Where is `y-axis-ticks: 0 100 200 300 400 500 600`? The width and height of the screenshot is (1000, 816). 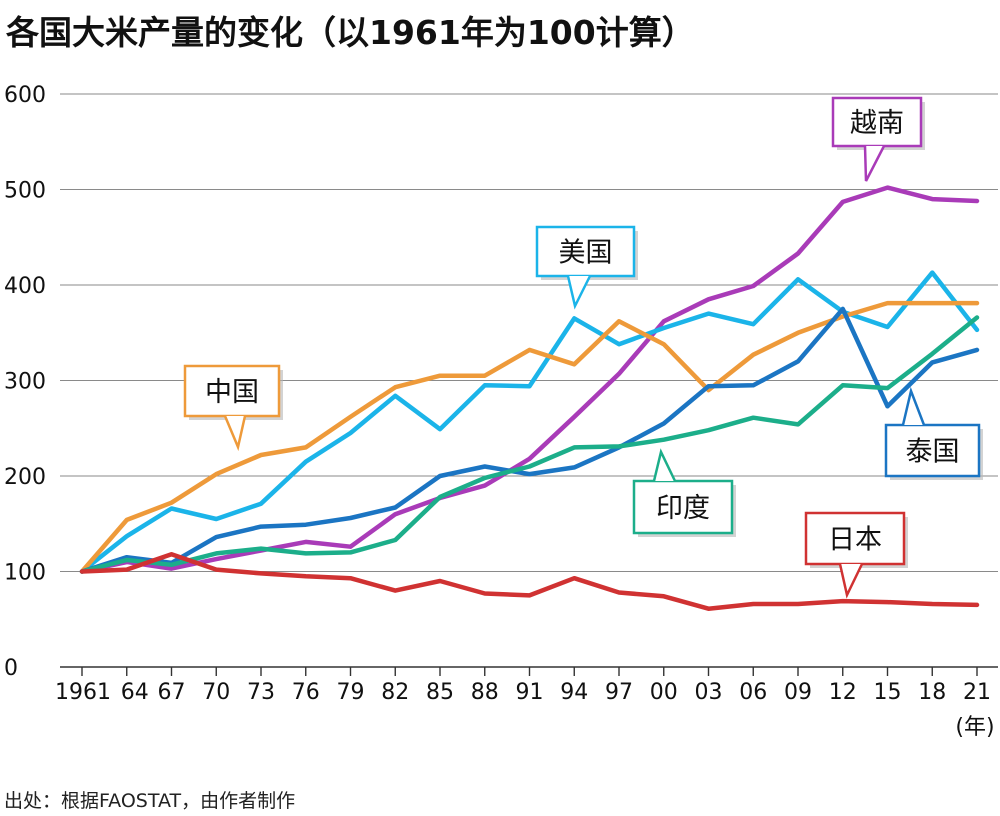
y-axis-ticks: 0 100 200 300 400 500 600 is located at coordinates (25, 382).